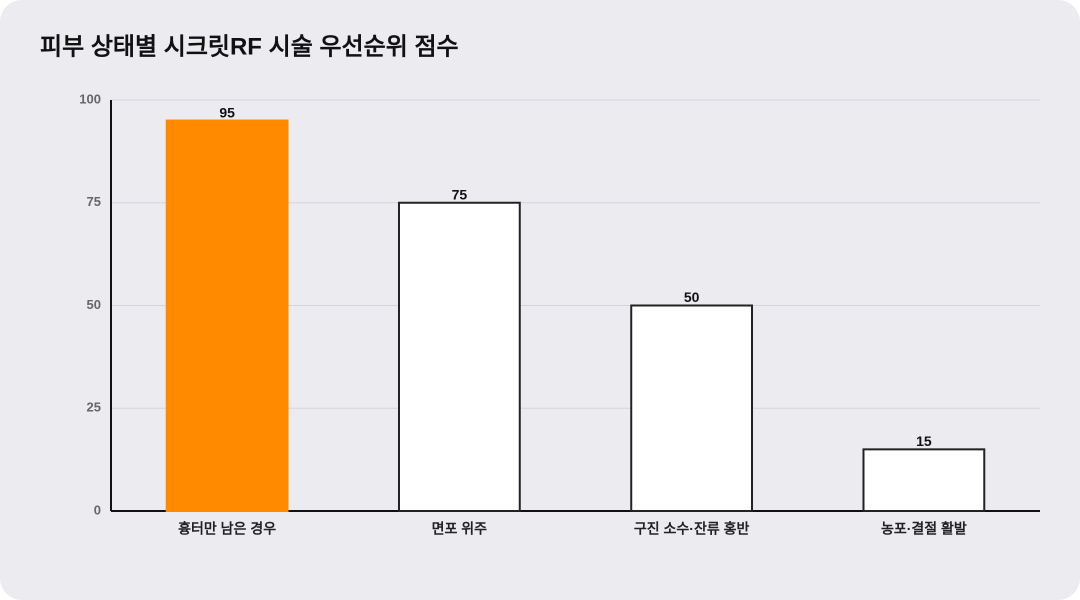 Image resolution: width=1080 pixels, height=600 pixels. What do you see at coordinates (249, 46) in the screenshot?
I see `chart-title: 피부 상태별 시크릿RF 시술 우선순위 점수` at bounding box center [249, 46].